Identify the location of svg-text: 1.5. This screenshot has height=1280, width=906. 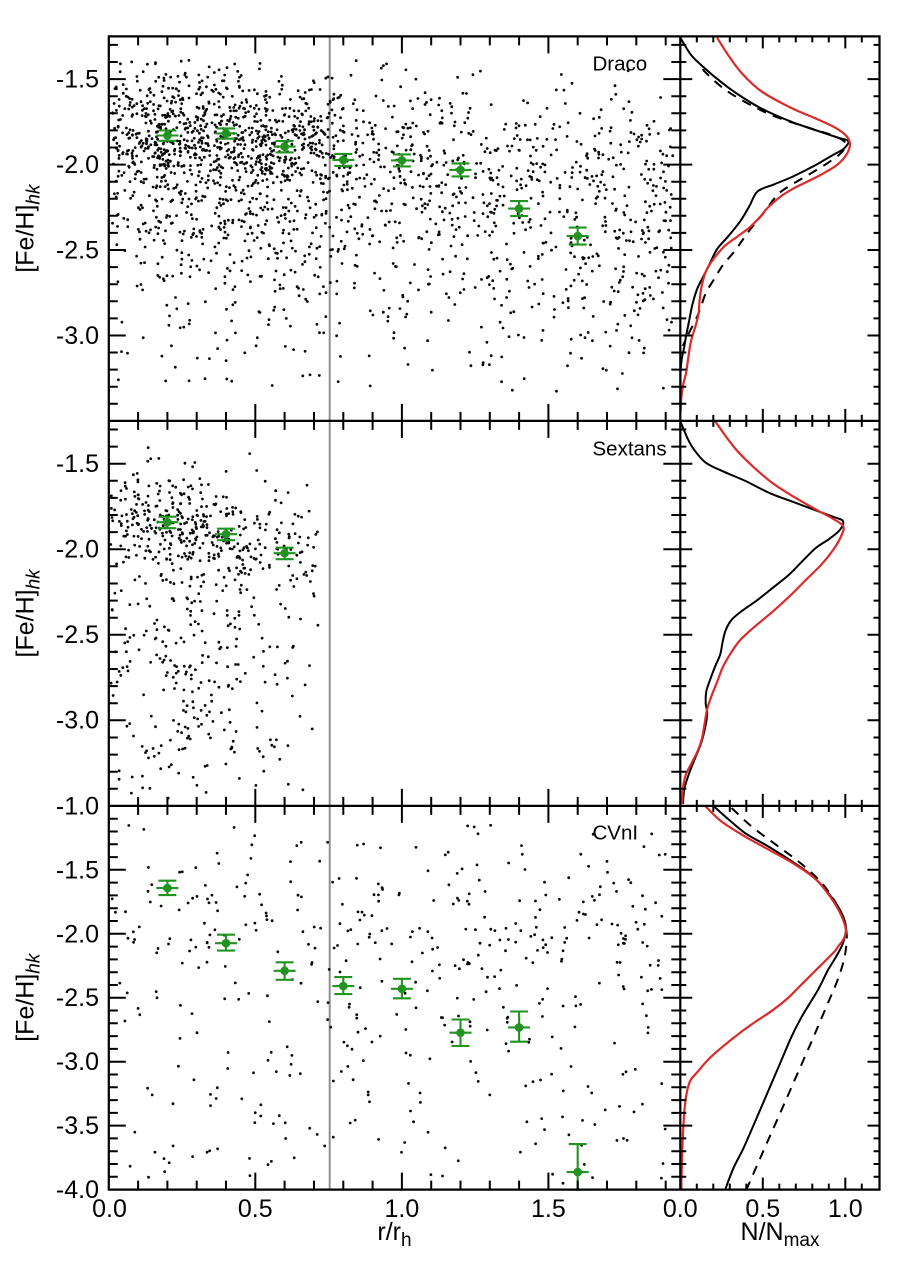
(548, 1209).